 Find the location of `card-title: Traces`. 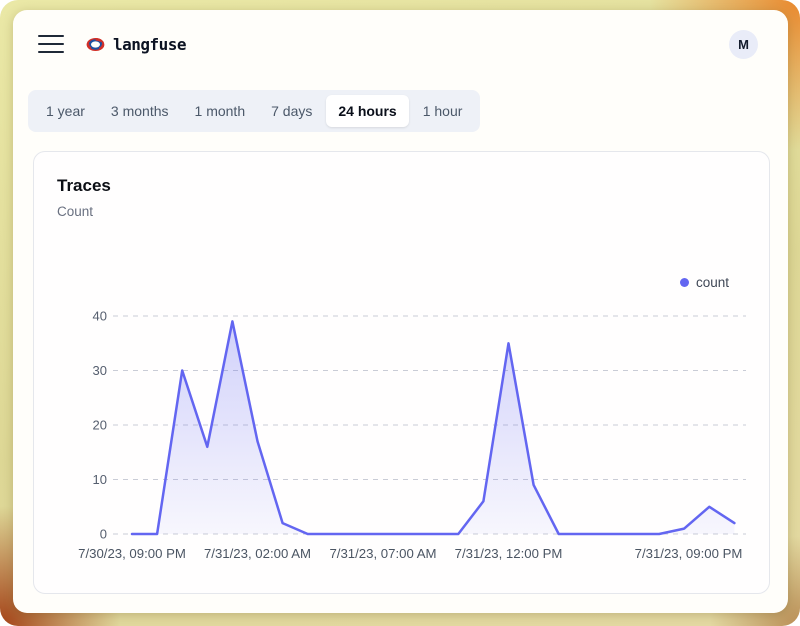

card-title: Traces is located at coordinates (84, 185).